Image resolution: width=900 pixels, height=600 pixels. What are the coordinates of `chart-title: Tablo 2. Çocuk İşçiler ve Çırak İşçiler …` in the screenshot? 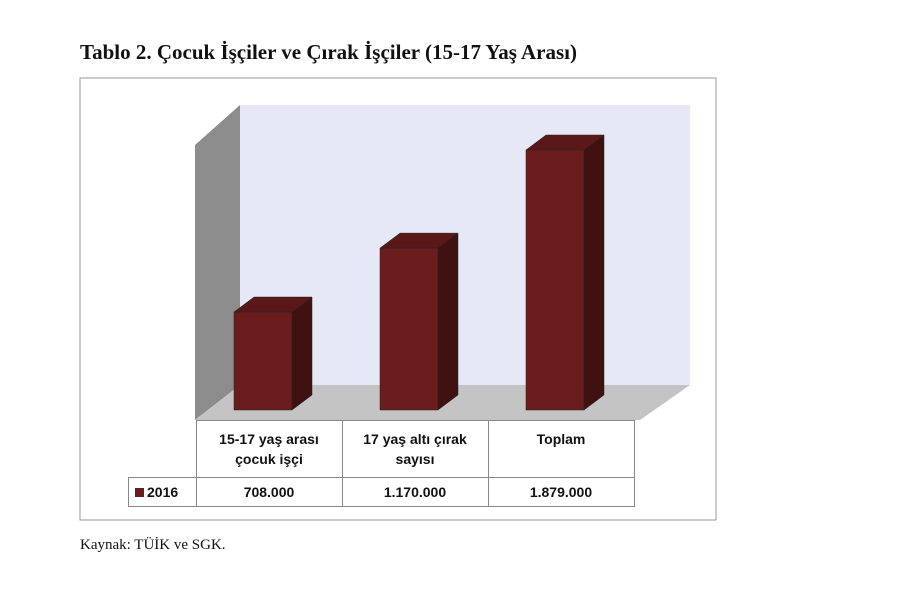 It's located at (328, 52).